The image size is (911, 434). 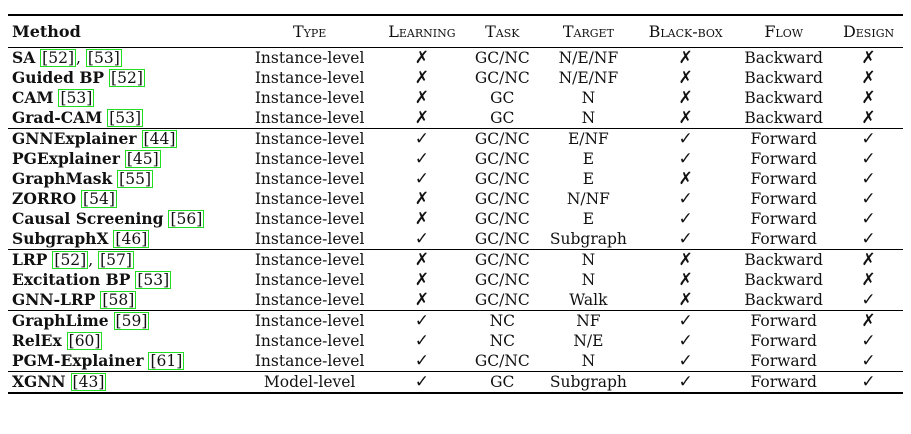 What do you see at coordinates (142, 159) in the screenshot?
I see `citation-link: [45]` at bounding box center [142, 159].